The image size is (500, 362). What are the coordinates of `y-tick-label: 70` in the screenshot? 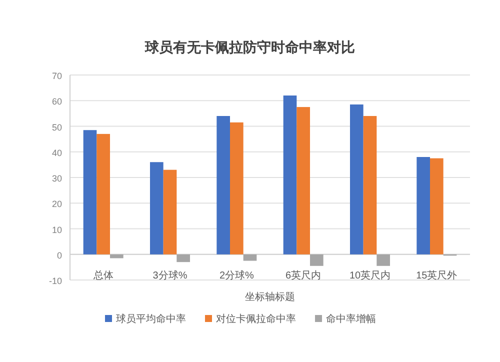 It's located at (57, 76).